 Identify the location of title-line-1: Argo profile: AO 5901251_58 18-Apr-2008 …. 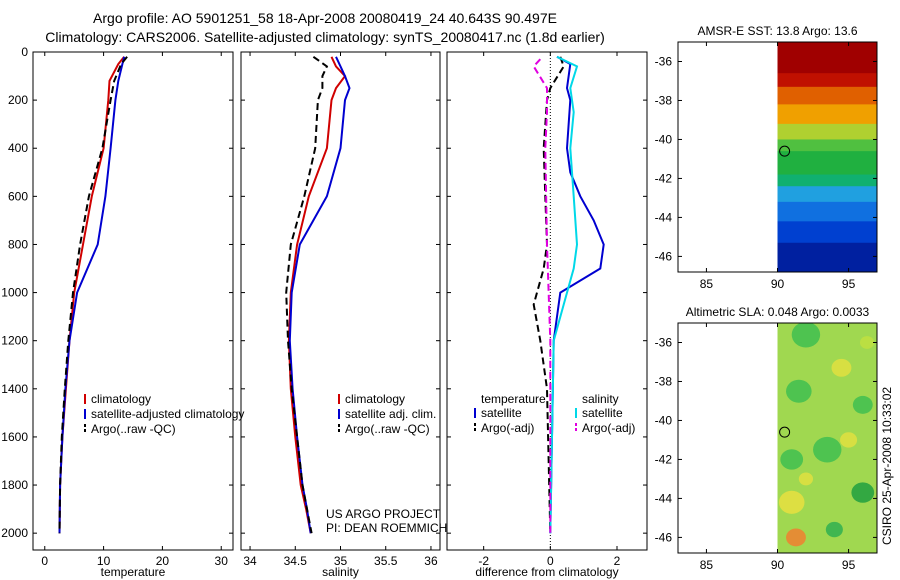
(325, 18).